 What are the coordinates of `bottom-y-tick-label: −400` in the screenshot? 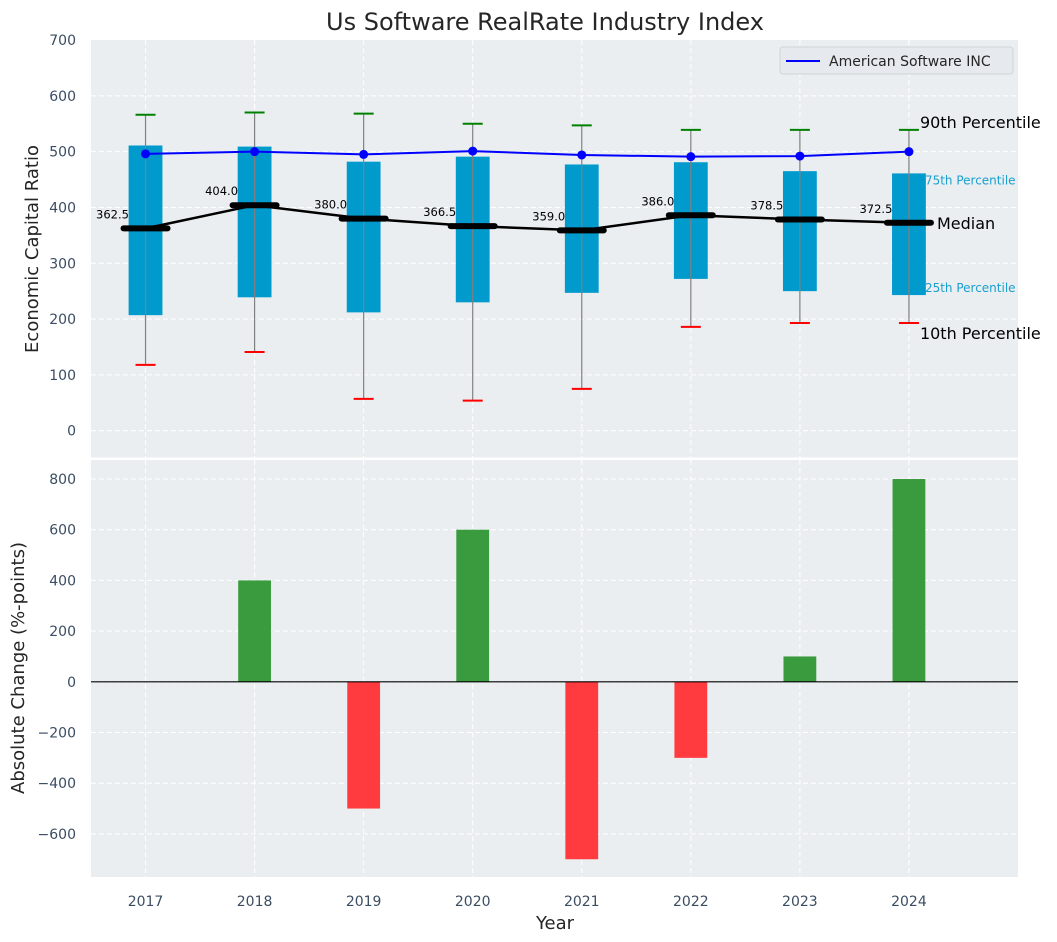 It's located at (57, 784).